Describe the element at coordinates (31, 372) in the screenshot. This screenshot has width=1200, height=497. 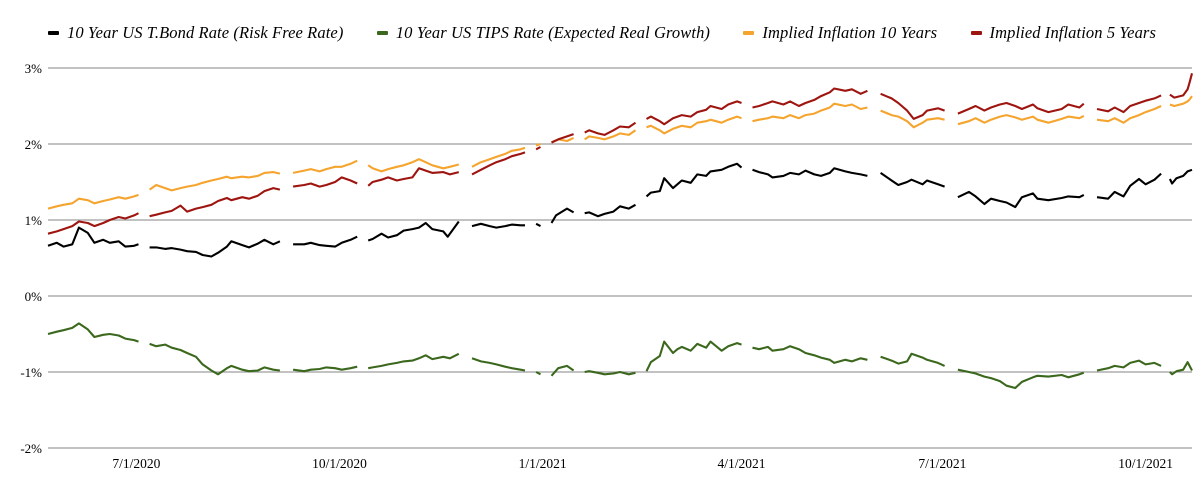
I see `y-axis-label: -1%` at that location.